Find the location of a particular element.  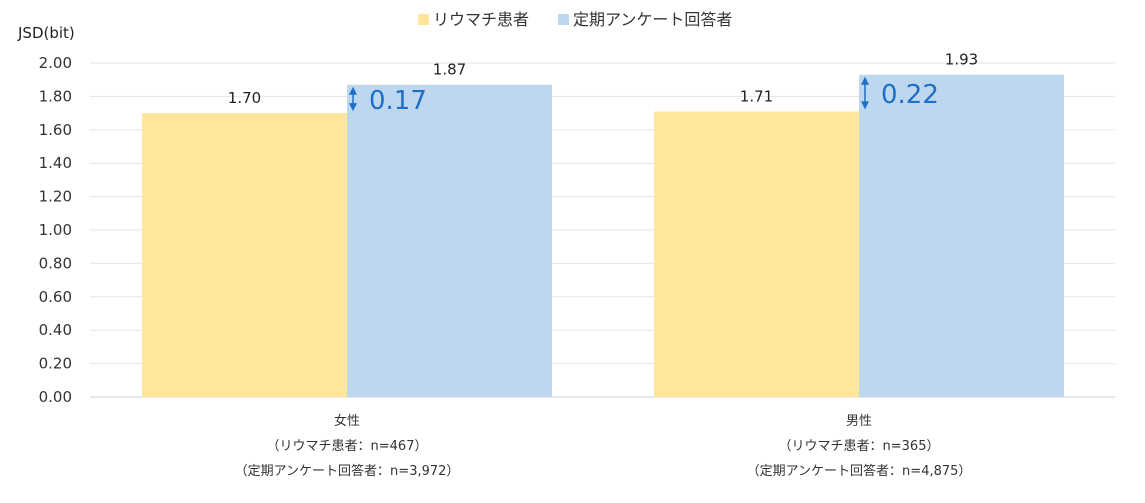

category-label: （定期アンケート回答者：n=4,875） is located at coordinates (859, 471).